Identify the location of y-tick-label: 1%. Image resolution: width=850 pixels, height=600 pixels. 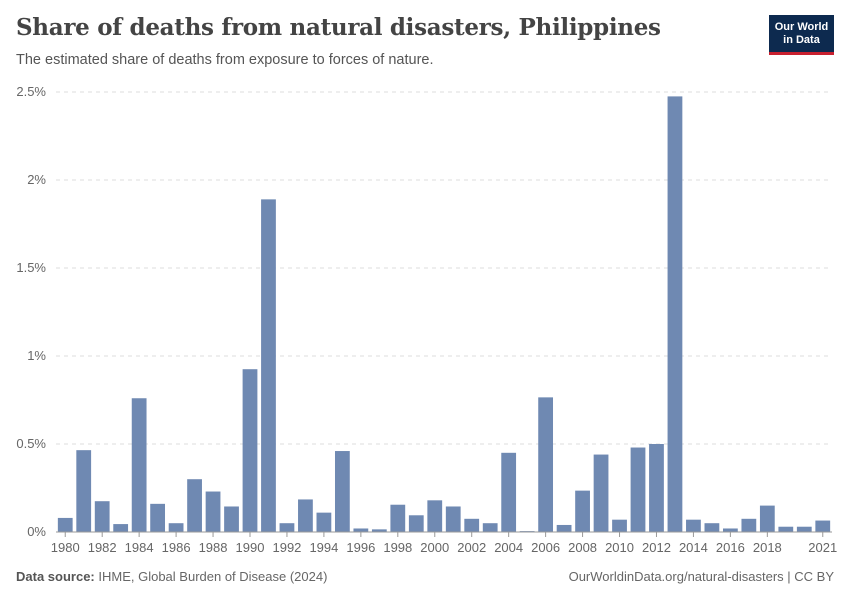
(36, 355).